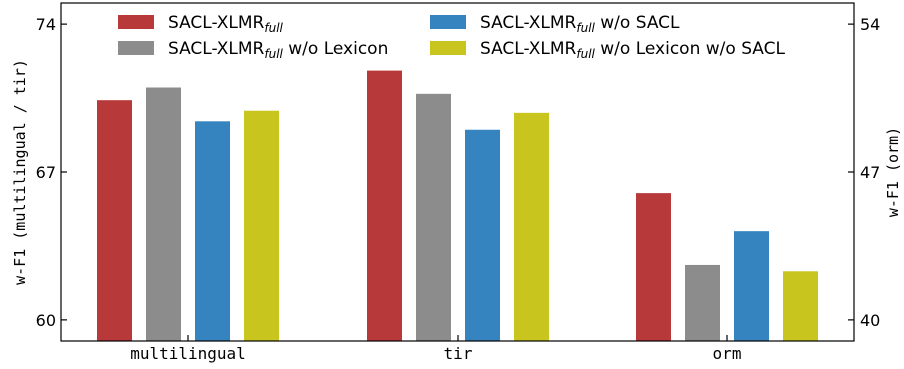  Describe the element at coordinates (893, 172) in the screenshot. I see `y-axis-label-right: w-F1 (orm)` at that location.